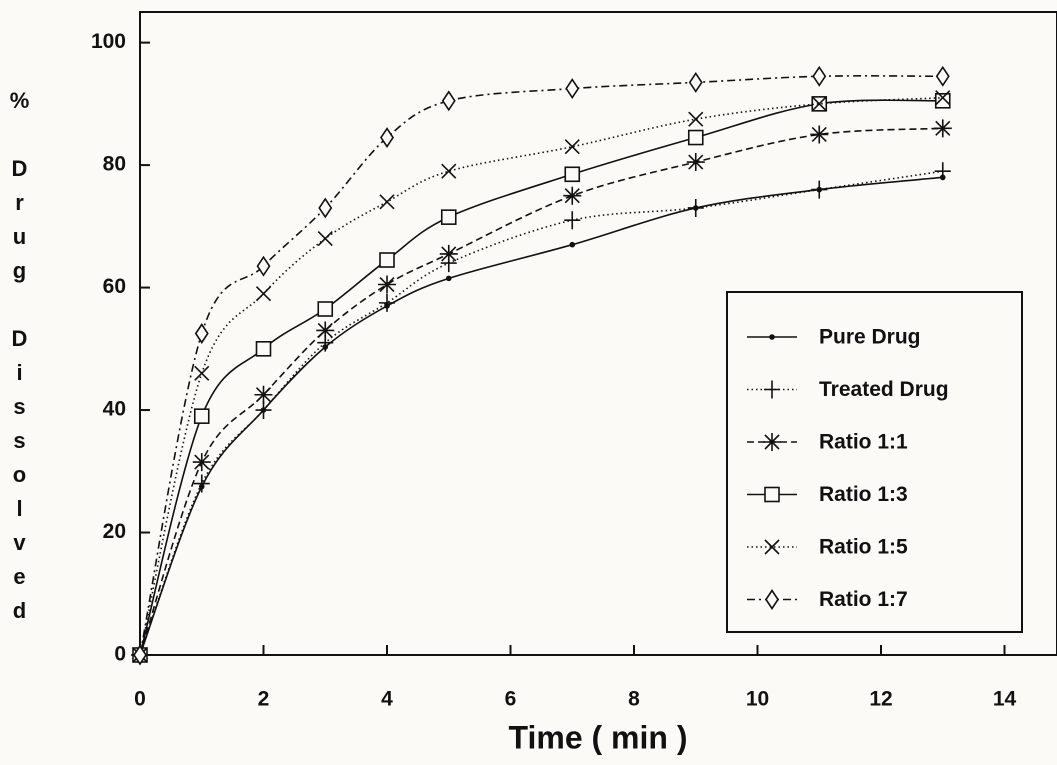 Image resolution: width=1057 pixels, height=765 pixels. I want to click on legend-label: Ratio 1:3, so click(863, 494).